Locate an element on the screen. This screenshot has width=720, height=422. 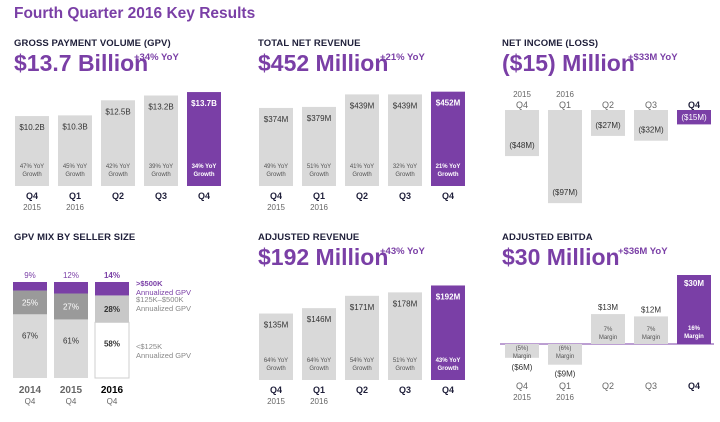
growth-note: 47% YoY is located at coordinates (32, 167).